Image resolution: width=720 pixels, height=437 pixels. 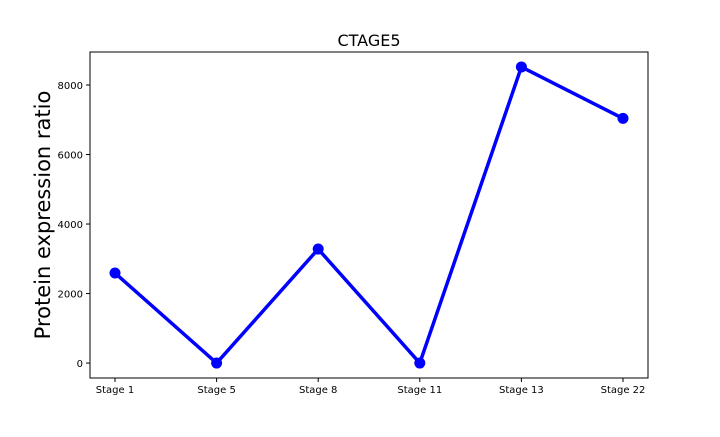 I want to click on y-tick-label: 8000, so click(x=70, y=86).